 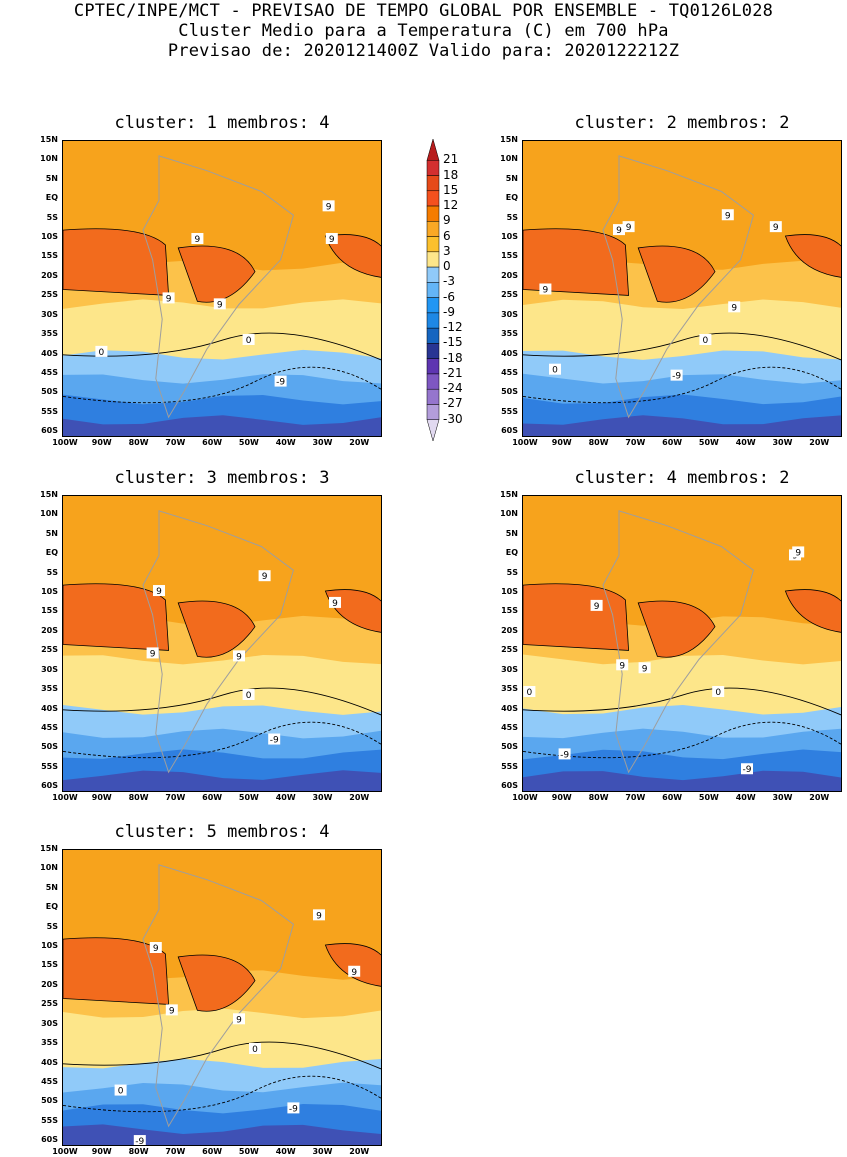 What do you see at coordinates (447, 266) in the screenshot?
I see `colorbar-label: 0` at bounding box center [447, 266].